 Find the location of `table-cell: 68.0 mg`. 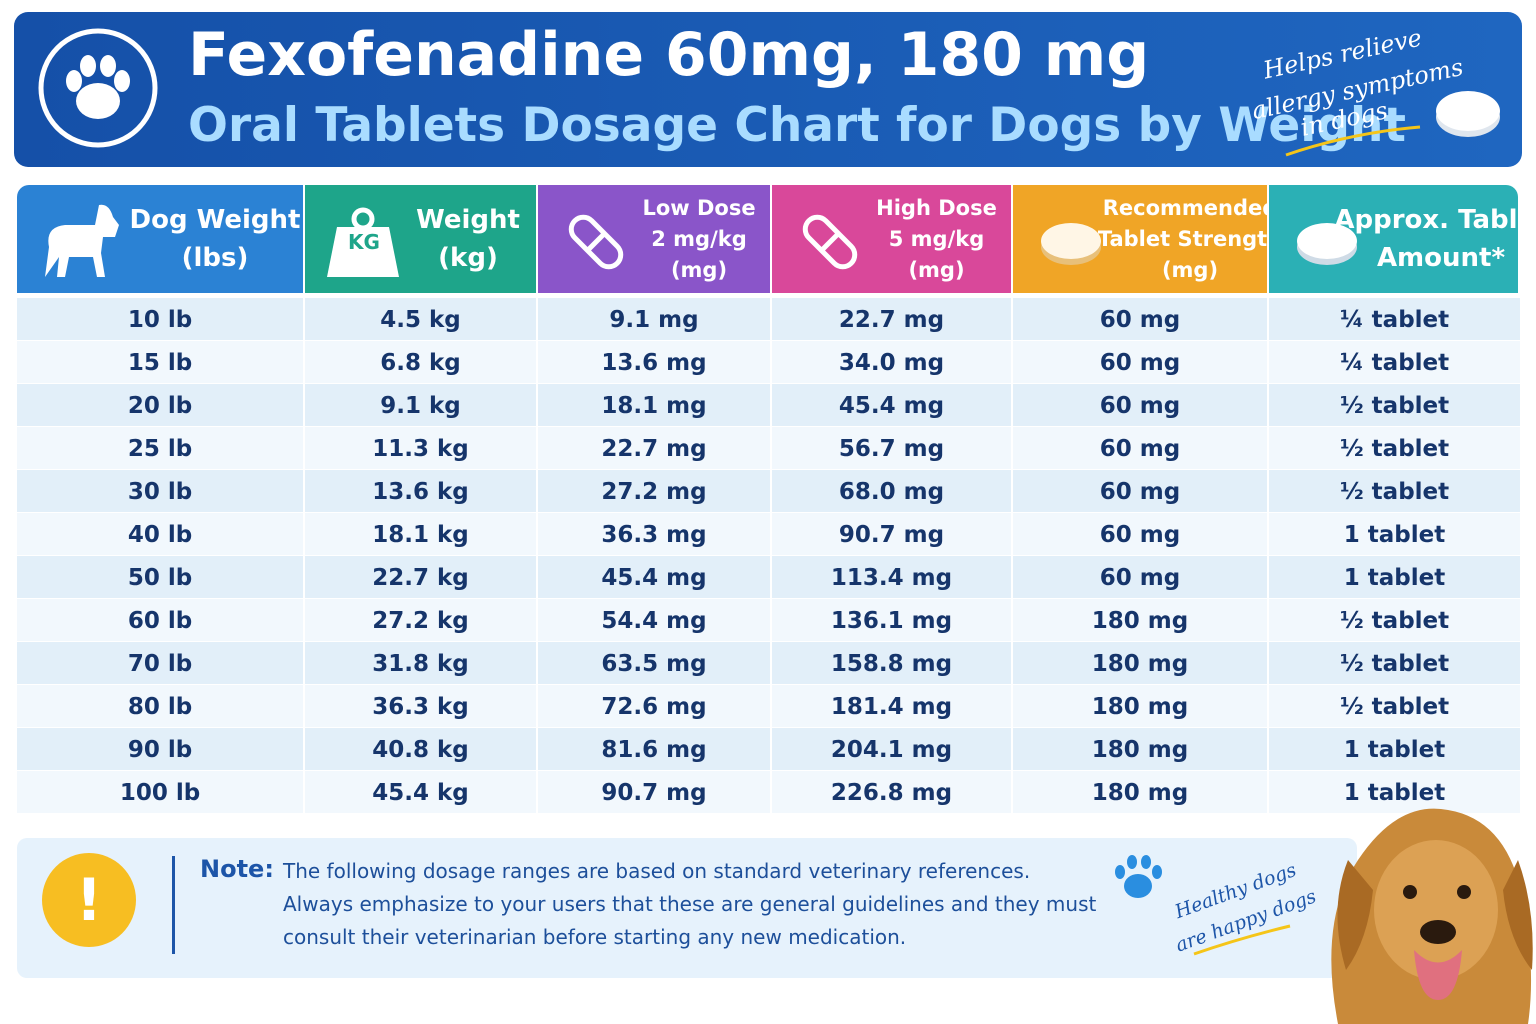

table-cell: 68.0 mg is located at coordinates (892, 491).